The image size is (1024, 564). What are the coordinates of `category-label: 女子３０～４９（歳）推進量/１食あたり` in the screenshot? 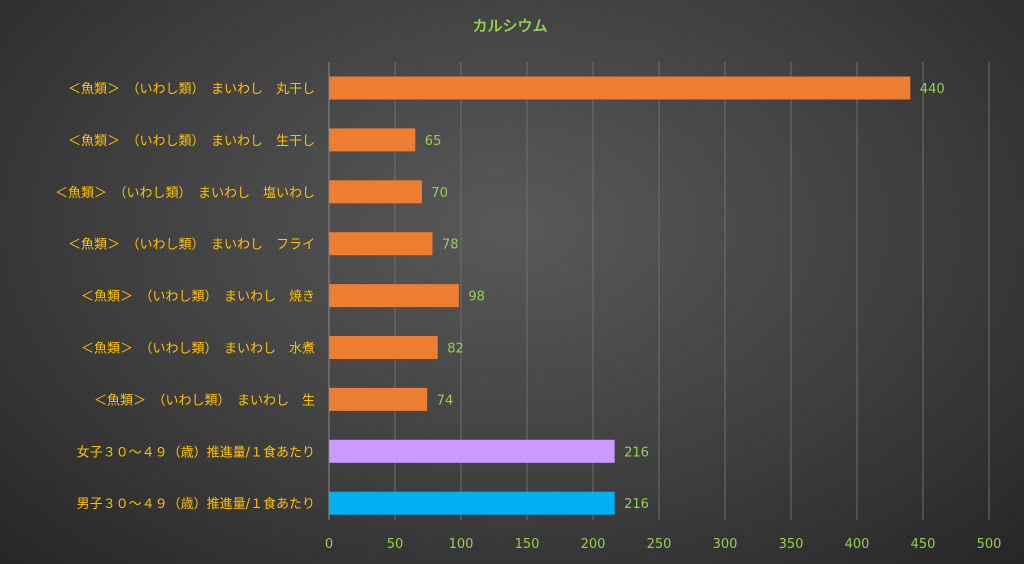 It's located at (196, 452).